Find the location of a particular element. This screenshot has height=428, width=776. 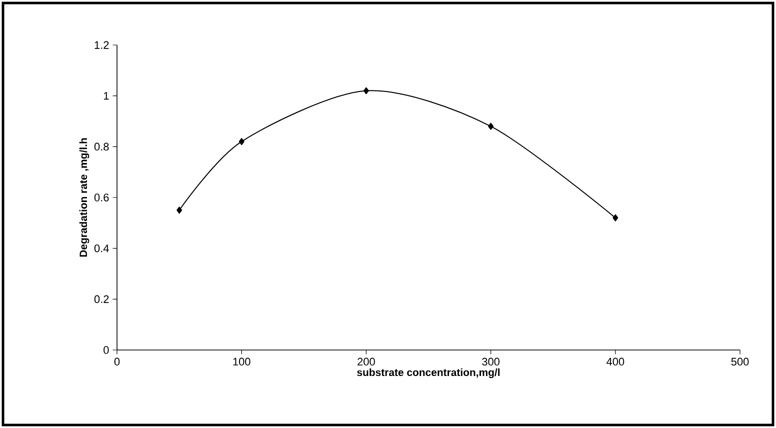

y-tick-label: 0.4 is located at coordinates (101, 248).